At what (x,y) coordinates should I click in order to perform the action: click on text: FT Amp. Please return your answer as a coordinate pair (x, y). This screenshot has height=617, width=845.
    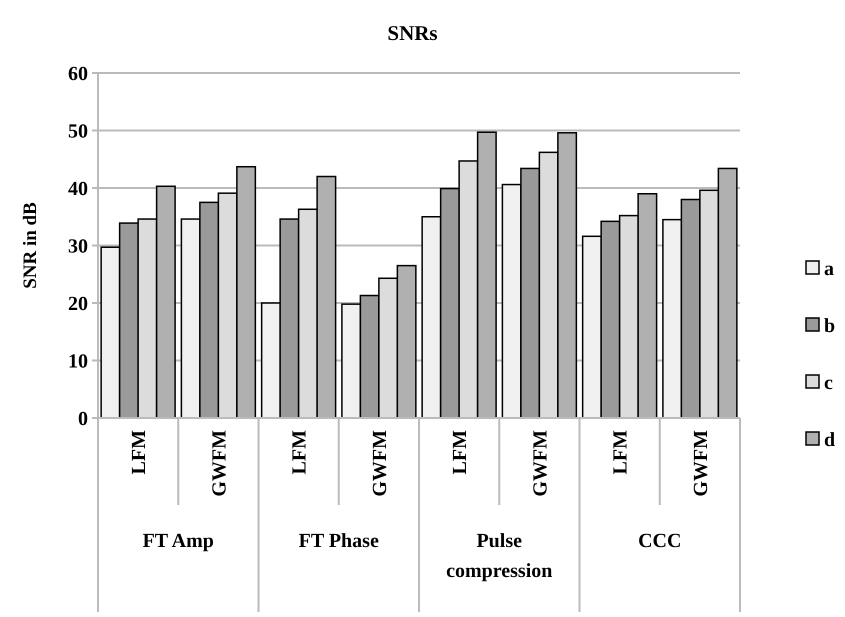
    Looking at the image, I should click on (178, 541).